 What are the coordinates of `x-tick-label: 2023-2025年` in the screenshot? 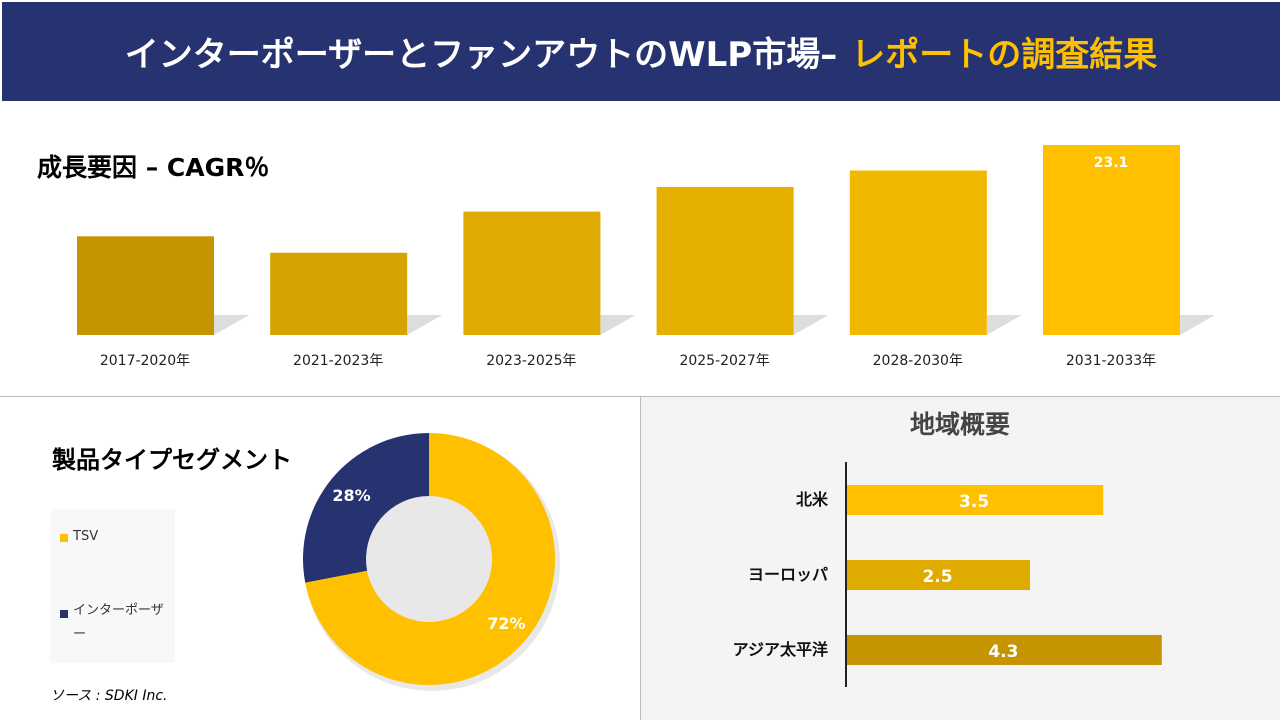 It's located at (531, 361).